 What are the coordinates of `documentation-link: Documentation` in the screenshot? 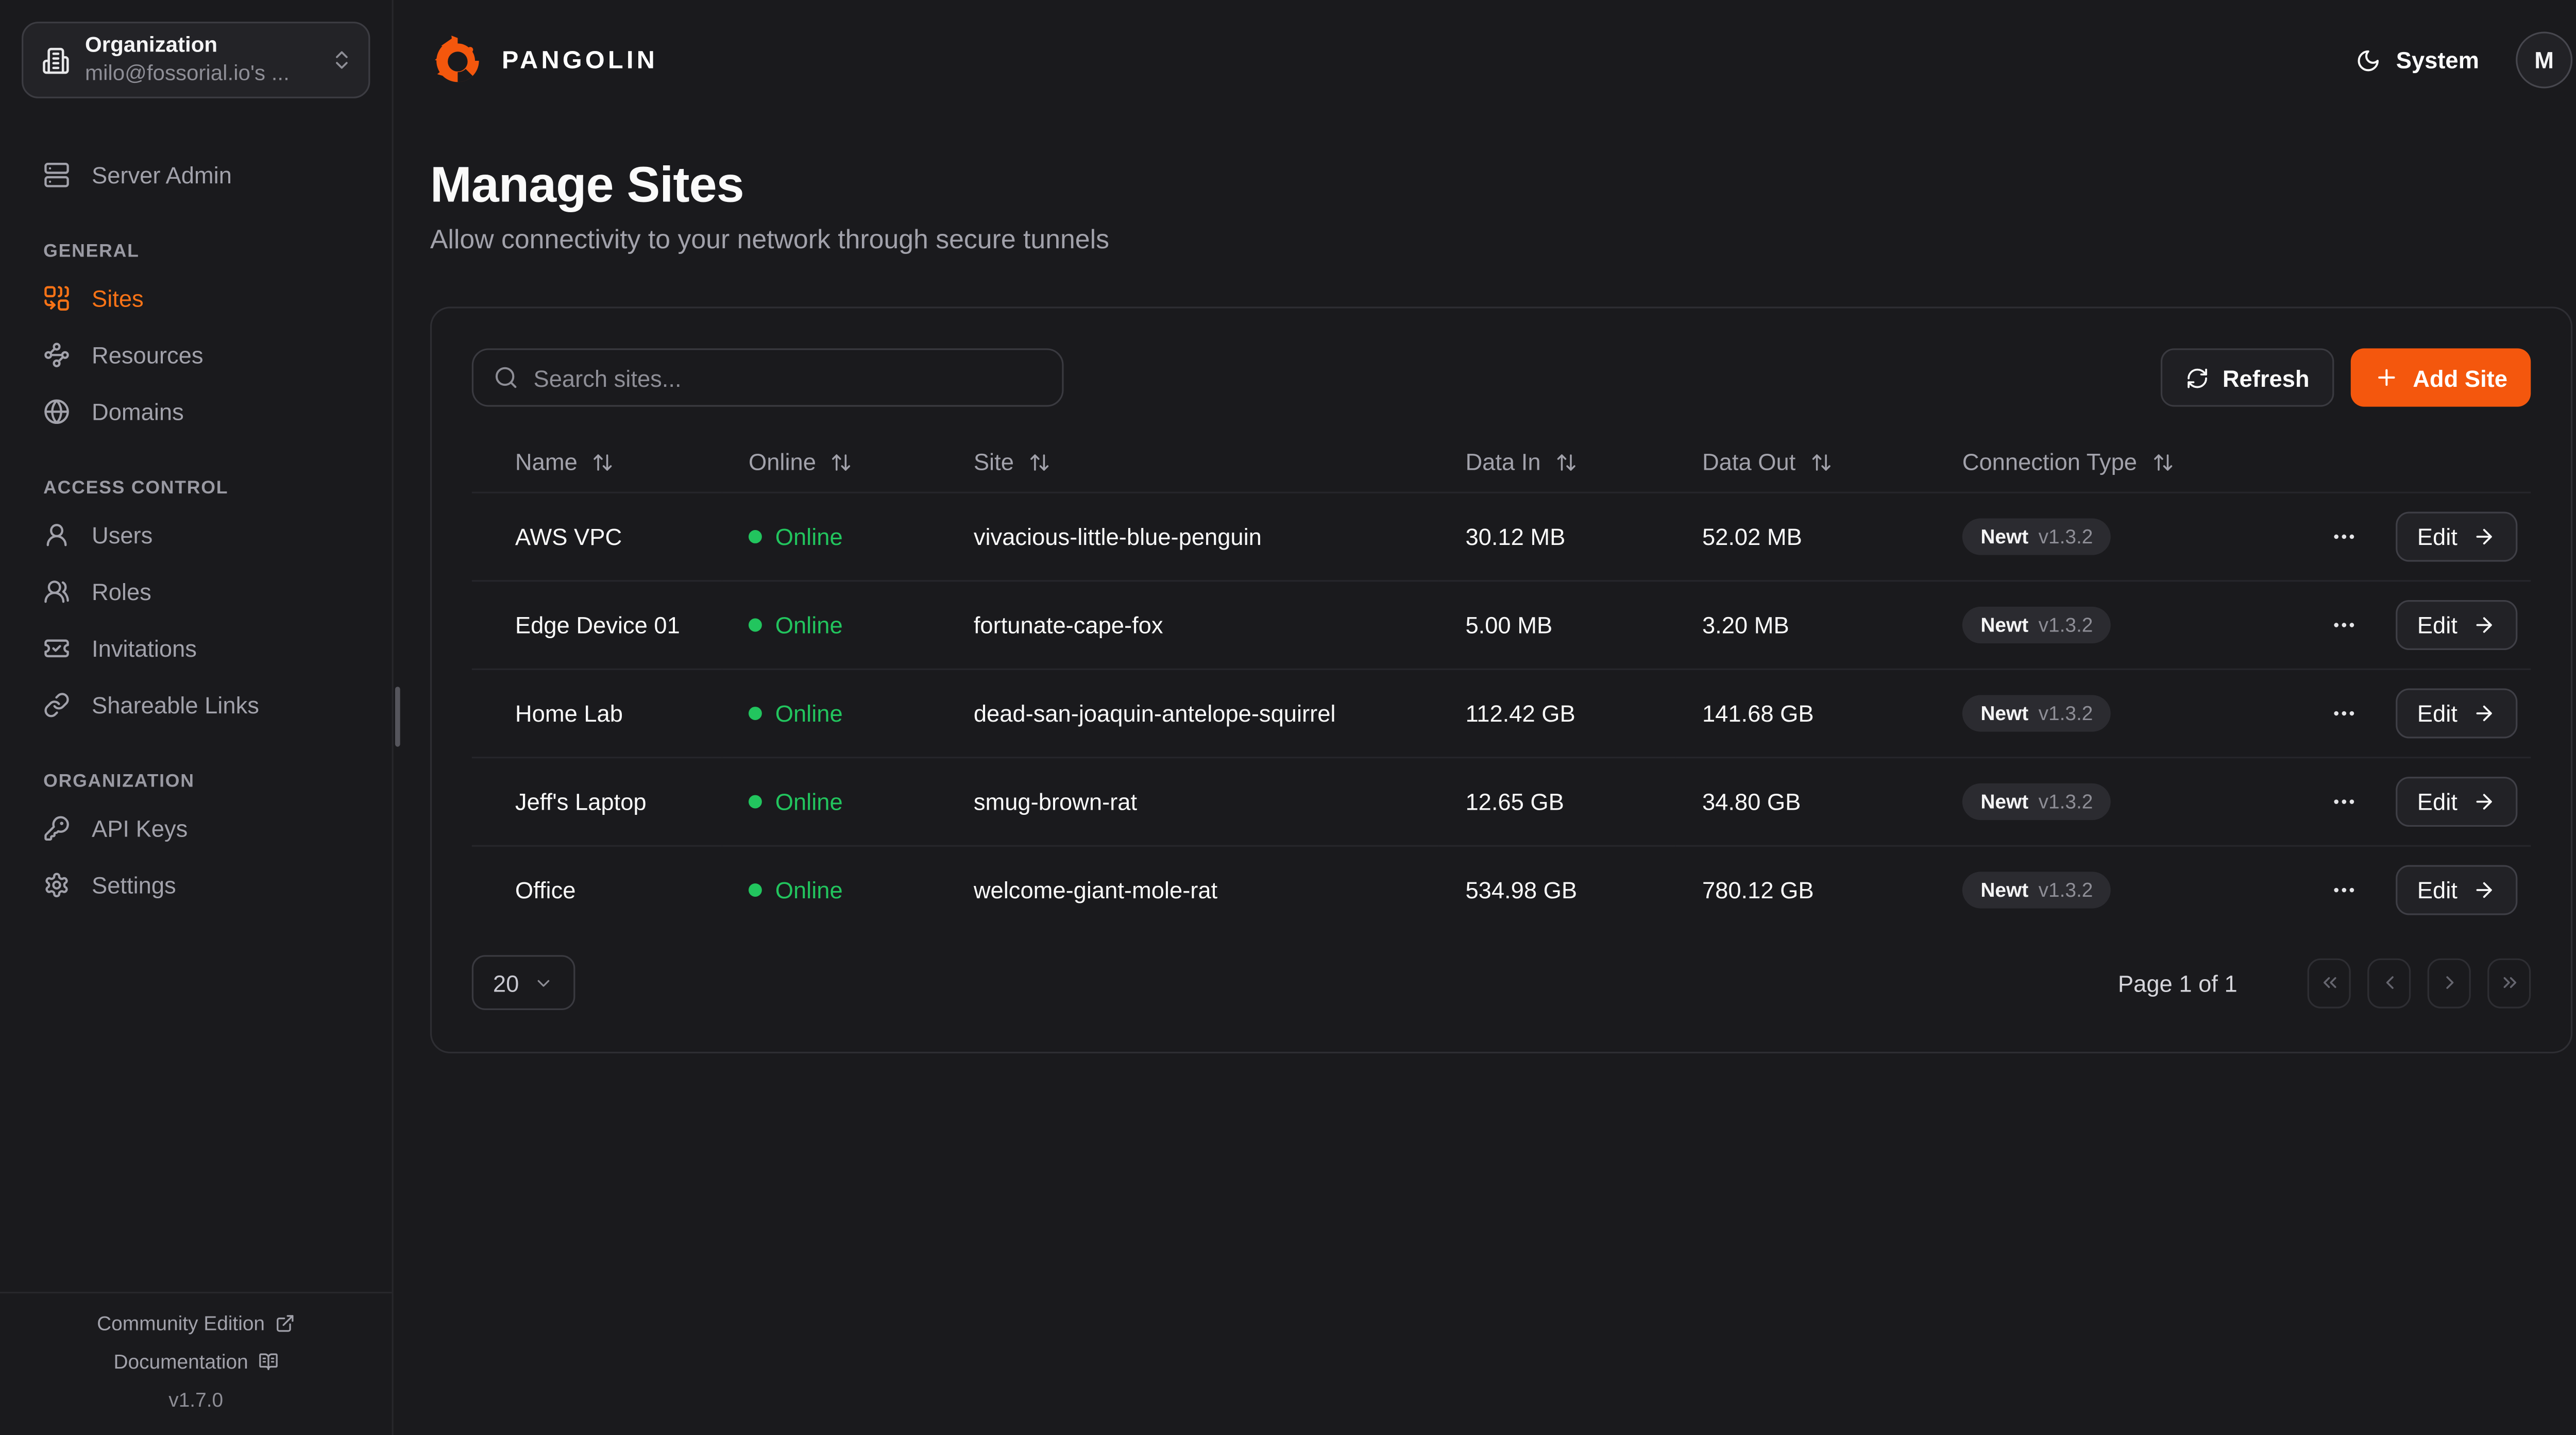 It's located at (196, 1361).